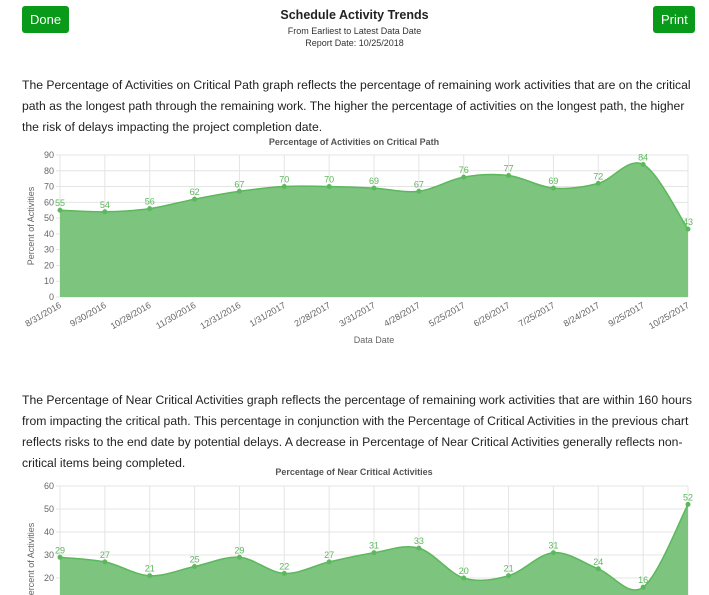 Image resolution: width=709 pixels, height=595 pixels. Describe the element at coordinates (312, 314) in the screenshot. I see `x-tick-label: 2/28/2017` at that location.